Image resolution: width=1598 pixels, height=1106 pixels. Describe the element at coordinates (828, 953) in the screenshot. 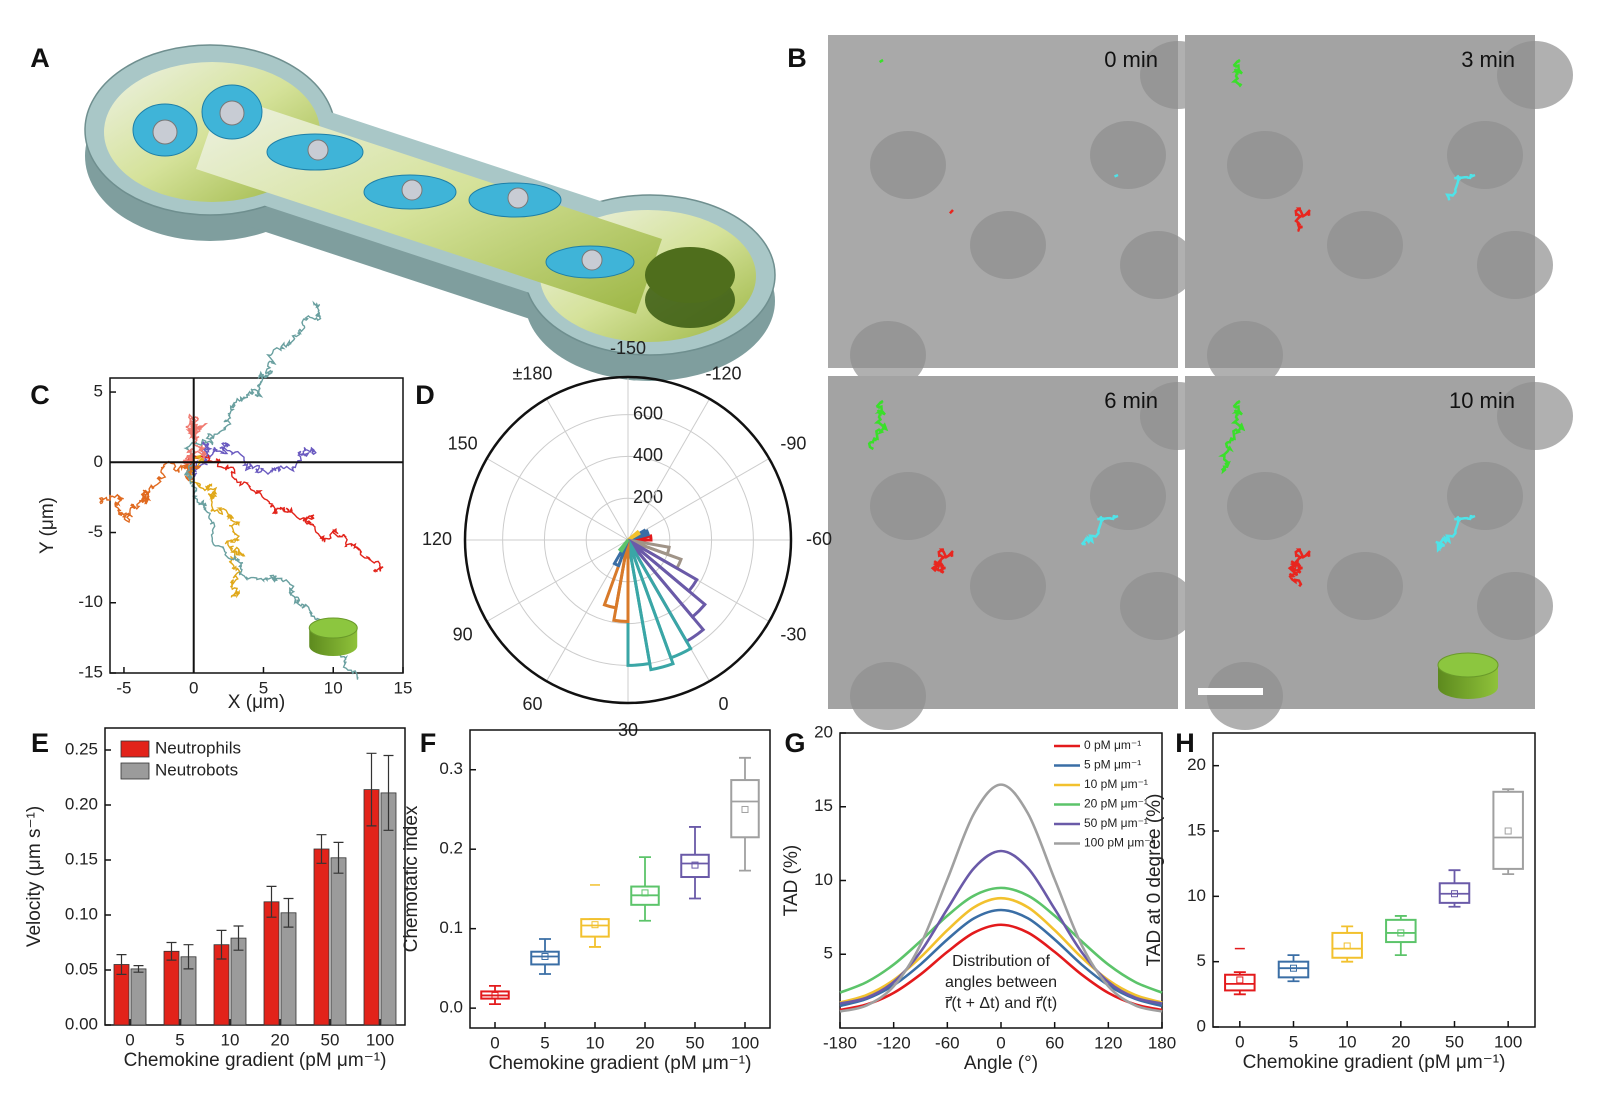

I see `y-tick-label: 5` at that location.